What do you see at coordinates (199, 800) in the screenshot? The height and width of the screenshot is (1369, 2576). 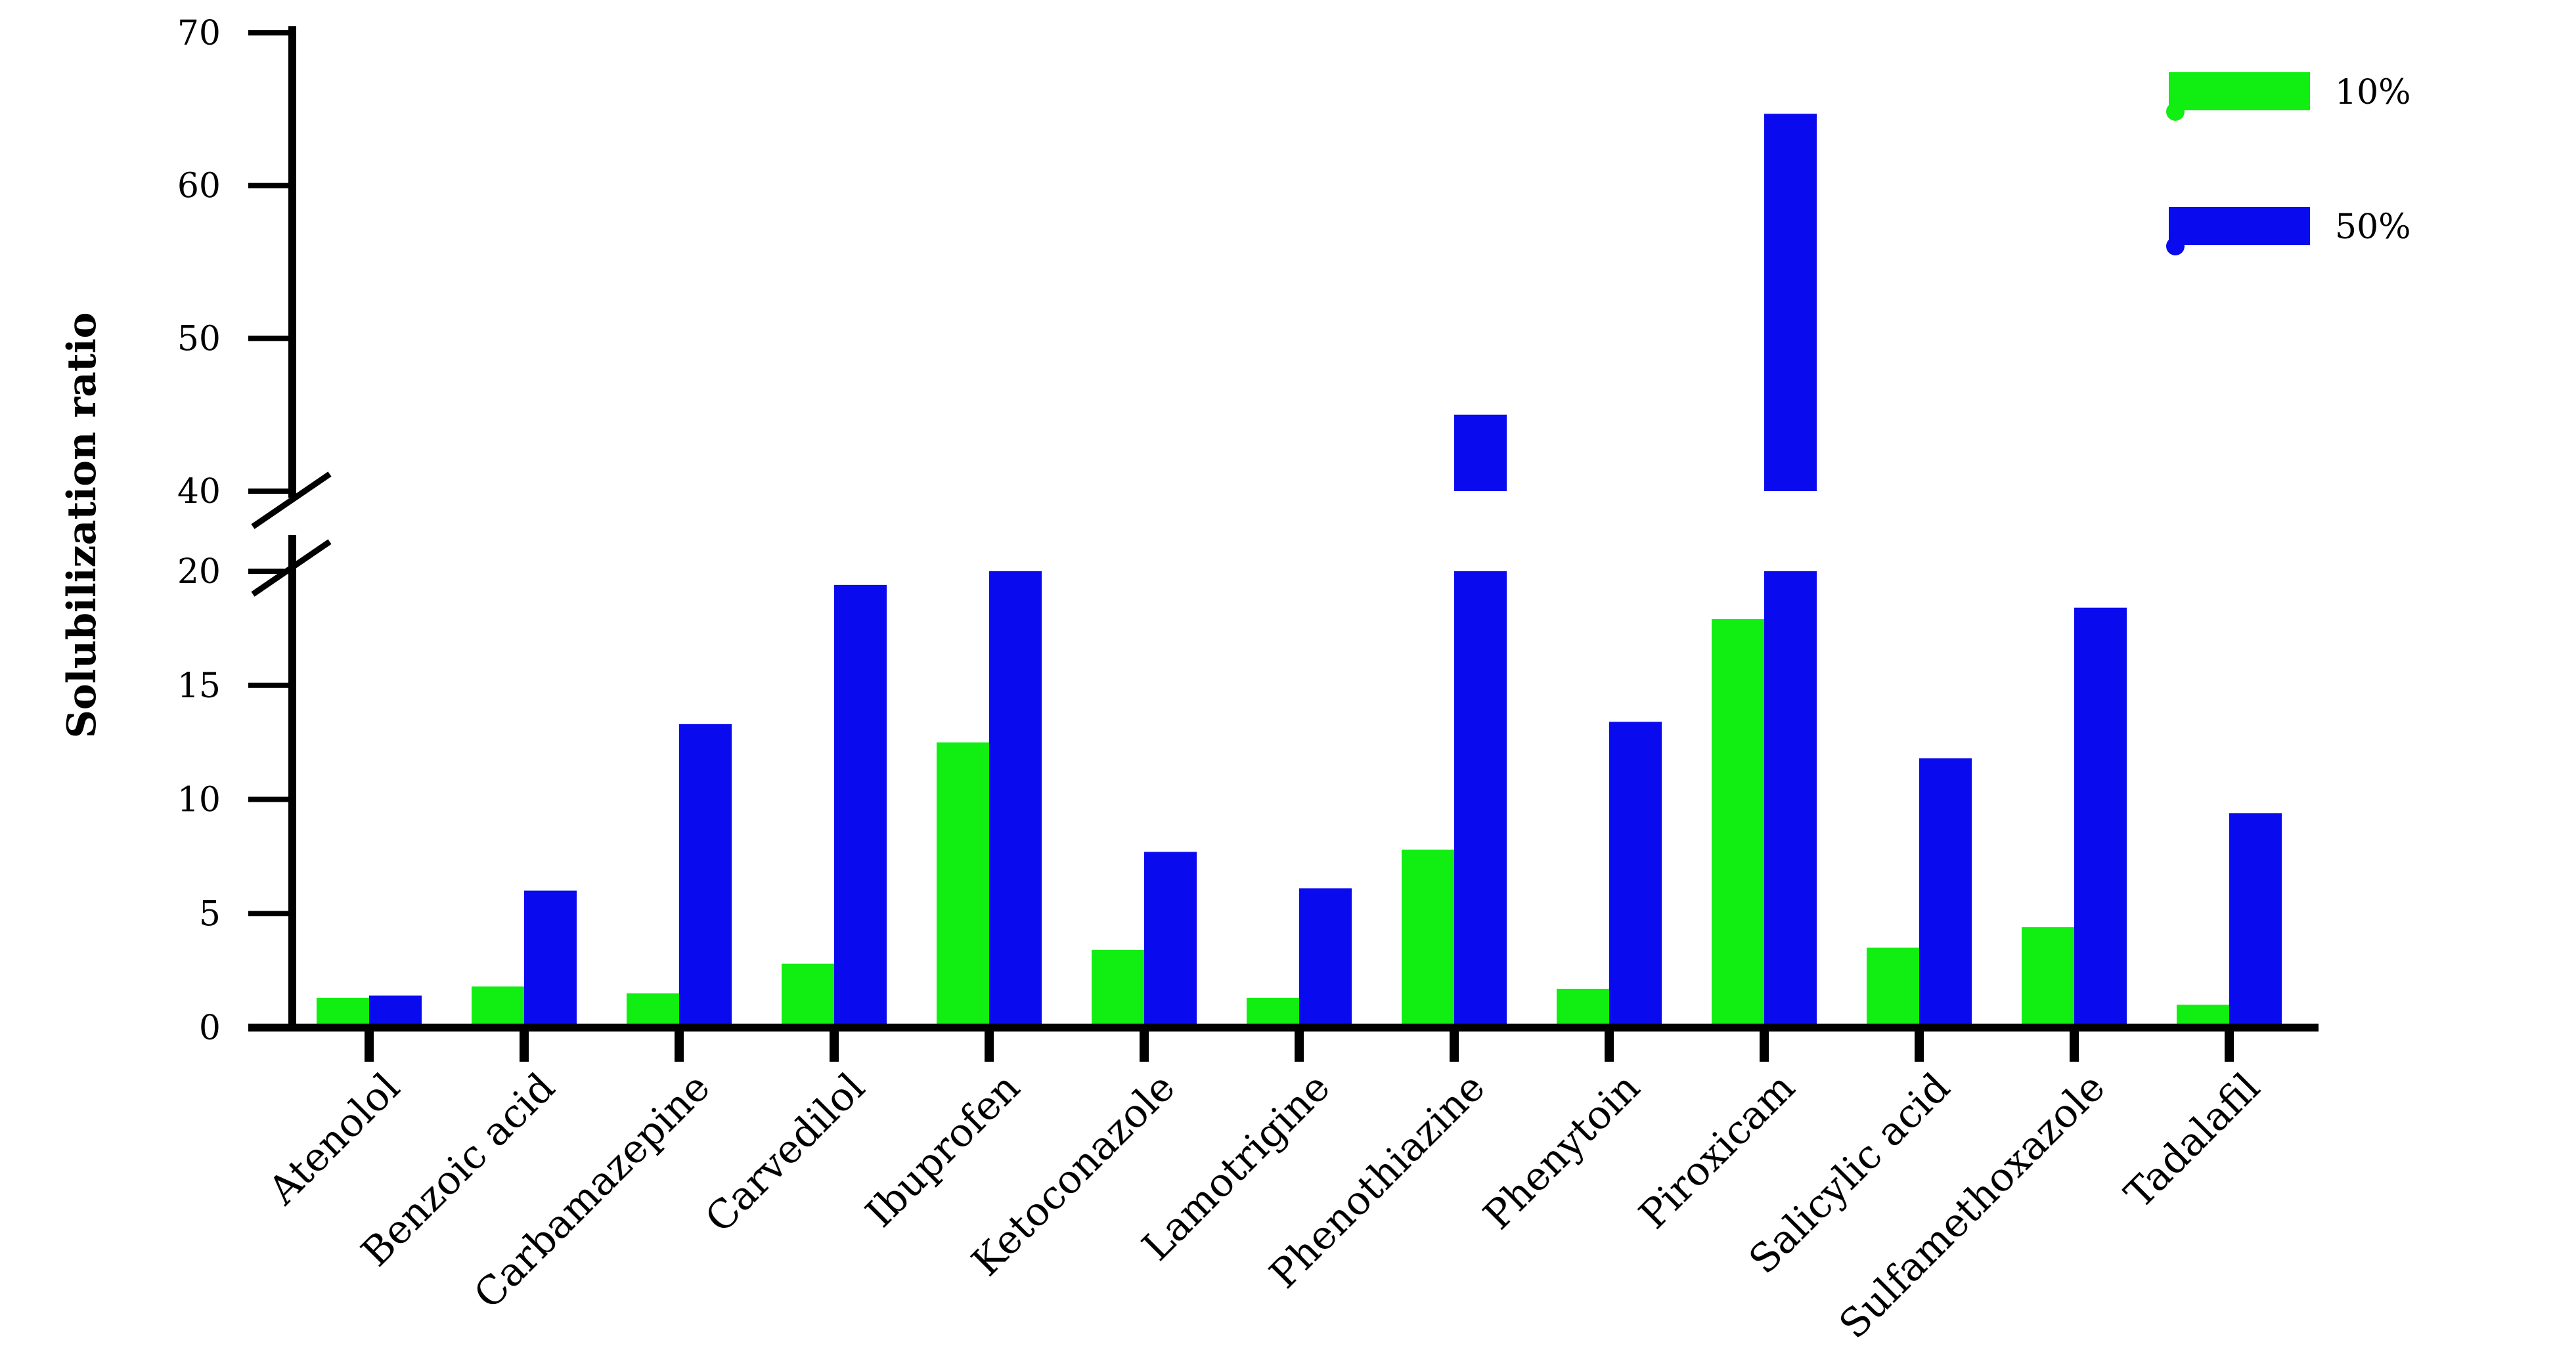 I see `y-tick-label-10: 10` at bounding box center [199, 800].